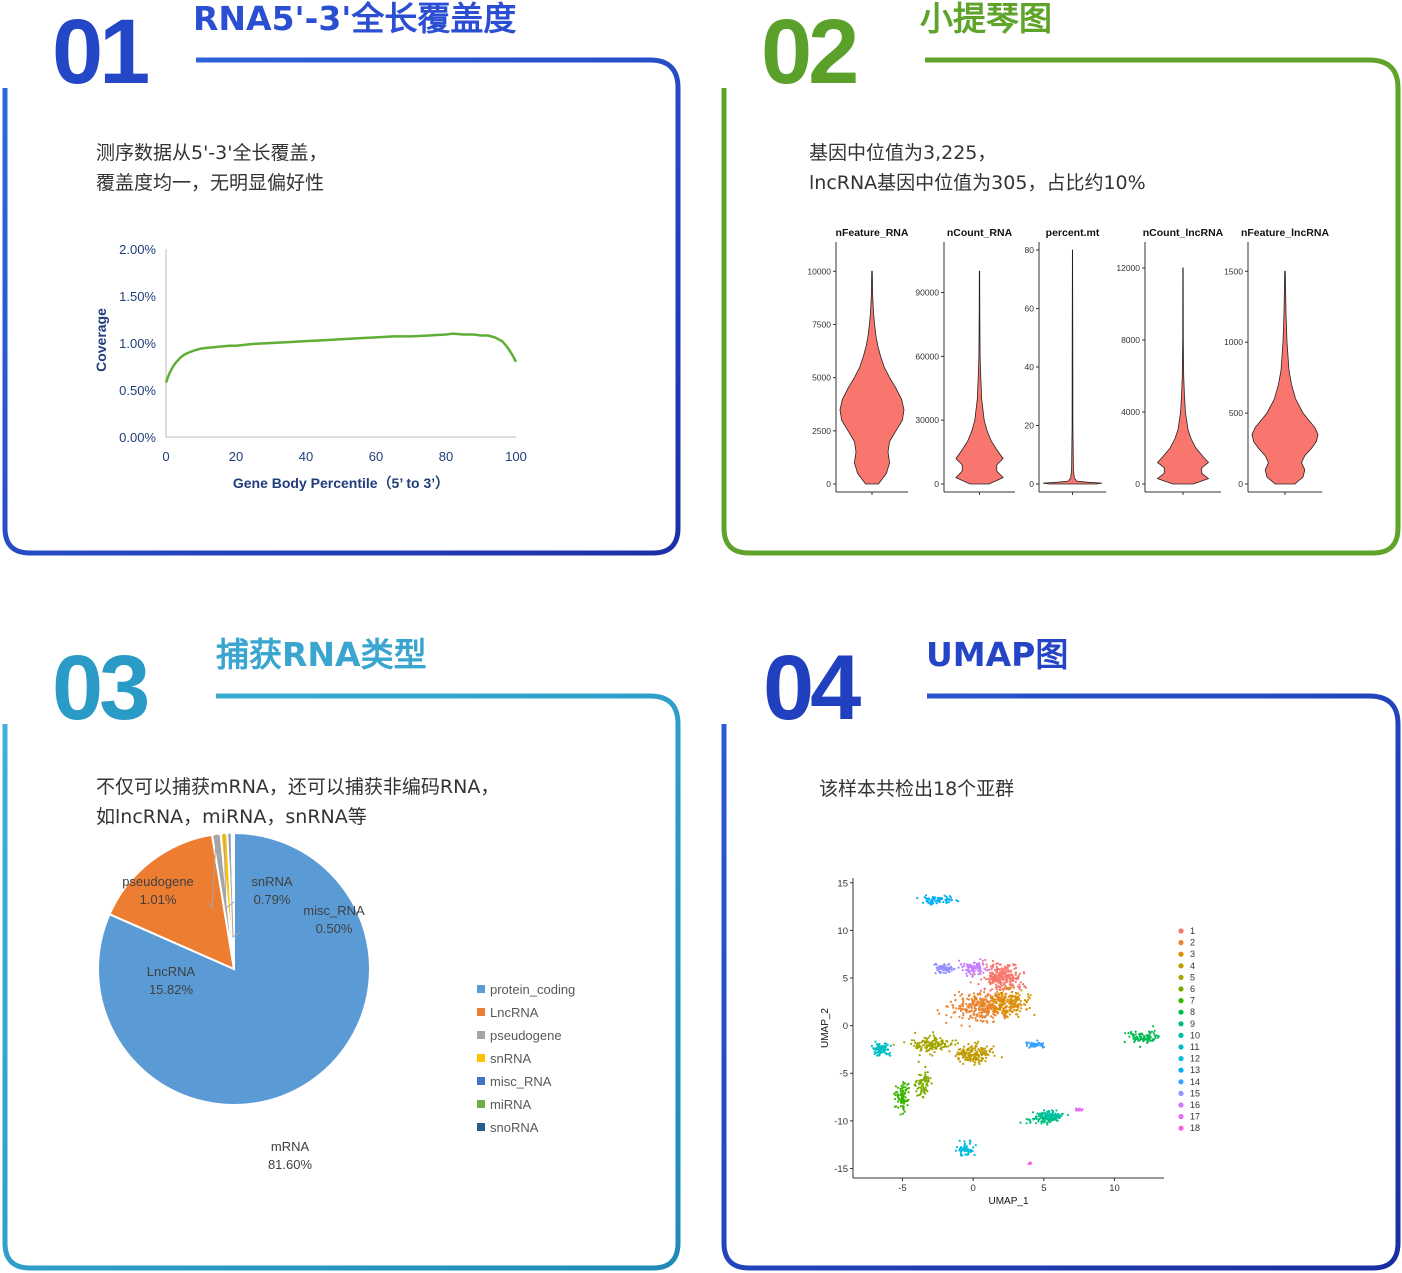 The image size is (1402, 1273). Describe the element at coordinates (298, 787) in the screenshot. I see `description-line: 不仅可以捕获mRNA，还可以捕获非编码RNA，` at that location.